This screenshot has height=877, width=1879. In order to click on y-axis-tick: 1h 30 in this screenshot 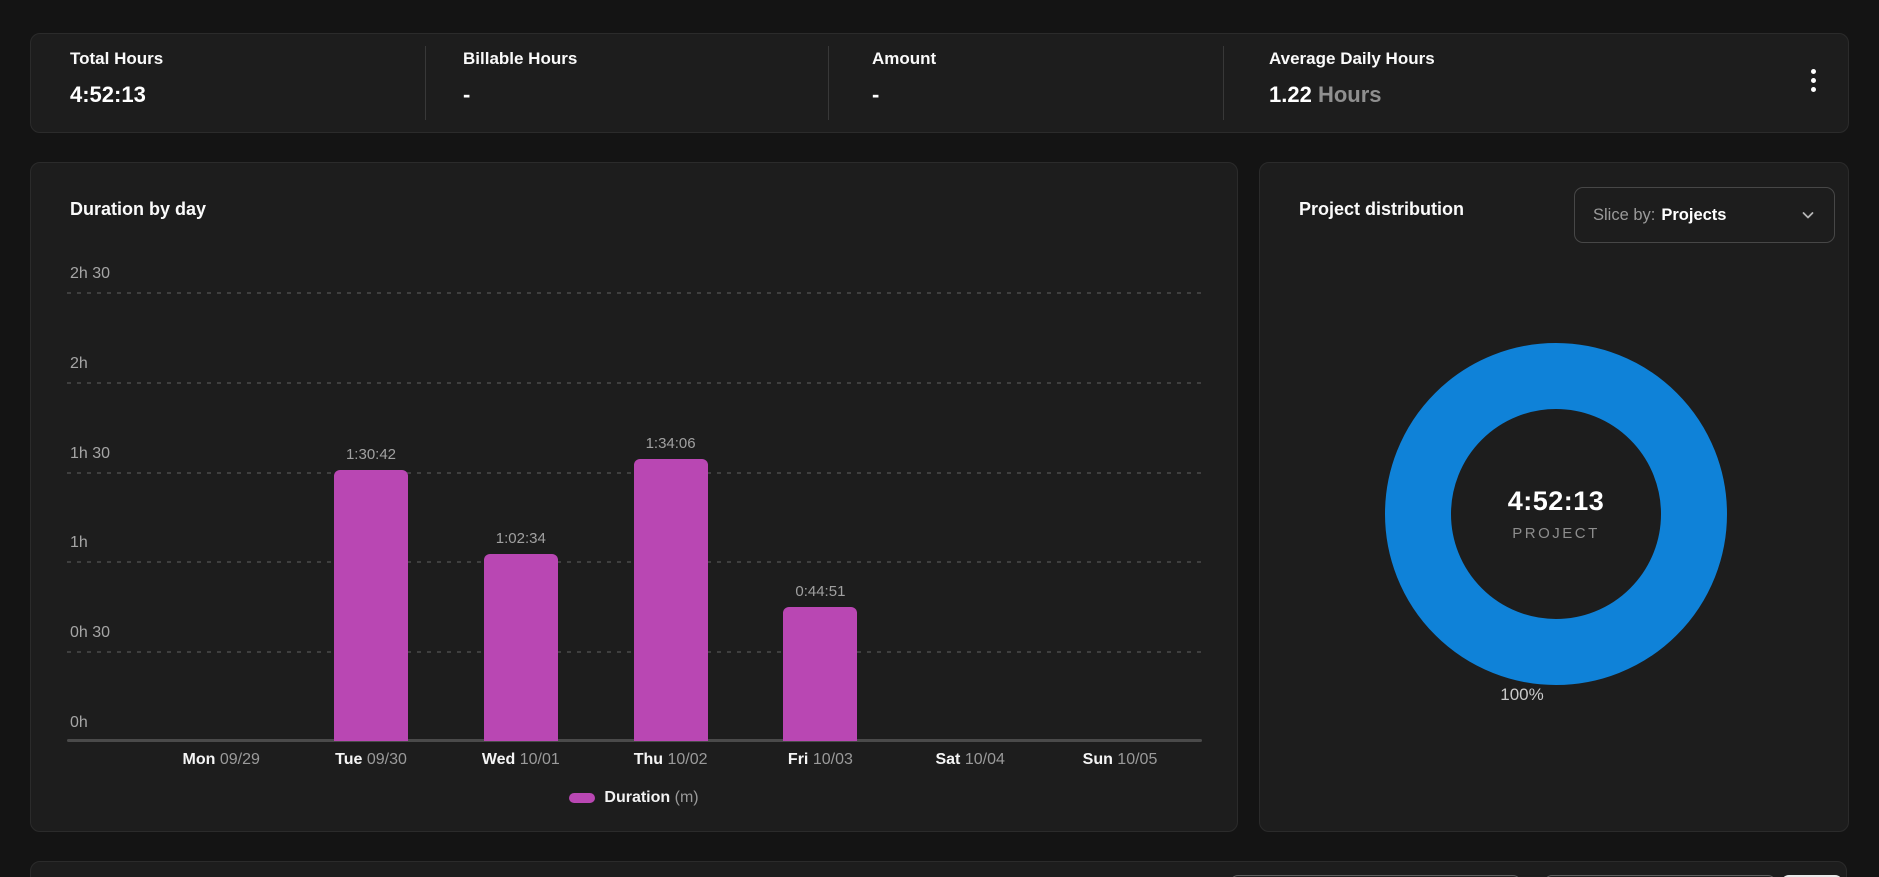, I will do `click(90, 453)`.